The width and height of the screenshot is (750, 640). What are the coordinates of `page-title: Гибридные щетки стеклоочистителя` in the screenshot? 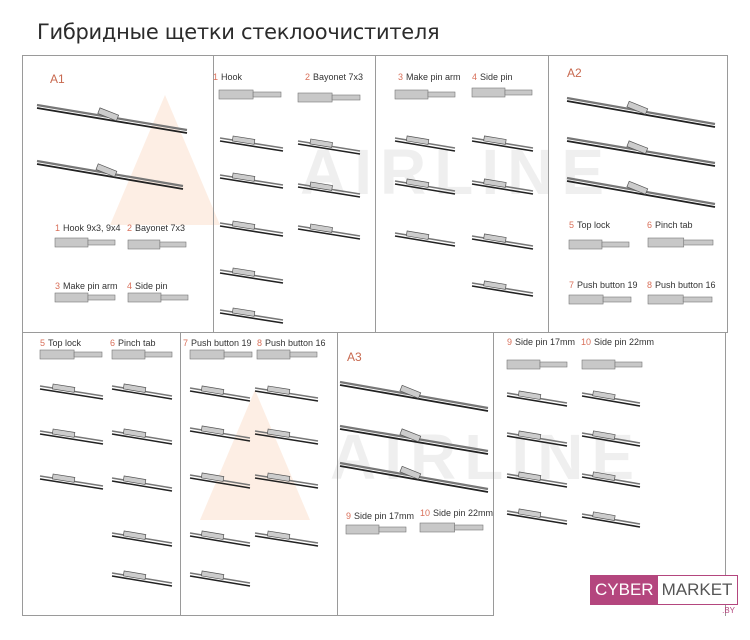 It's located at (238, 32).